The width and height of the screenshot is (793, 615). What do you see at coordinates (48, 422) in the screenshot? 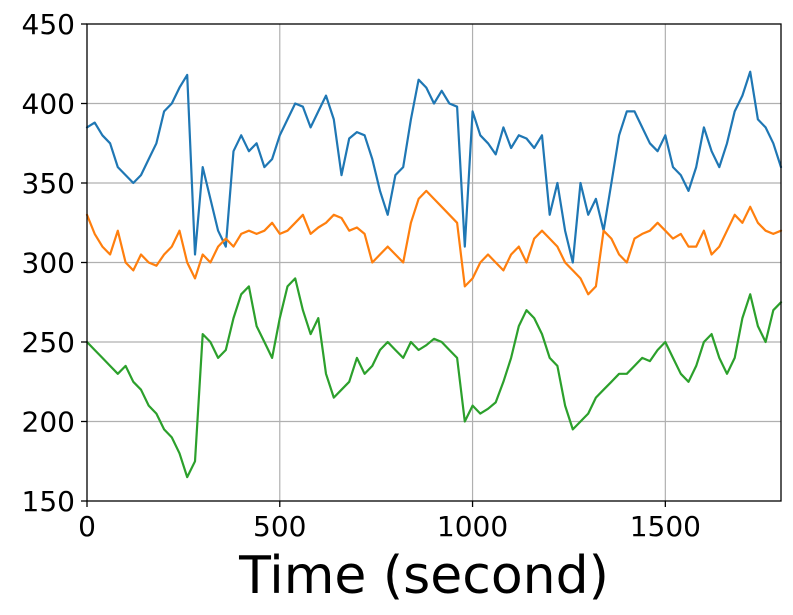
I see `y-tick-label: 200` at bounding box center [48, 422].